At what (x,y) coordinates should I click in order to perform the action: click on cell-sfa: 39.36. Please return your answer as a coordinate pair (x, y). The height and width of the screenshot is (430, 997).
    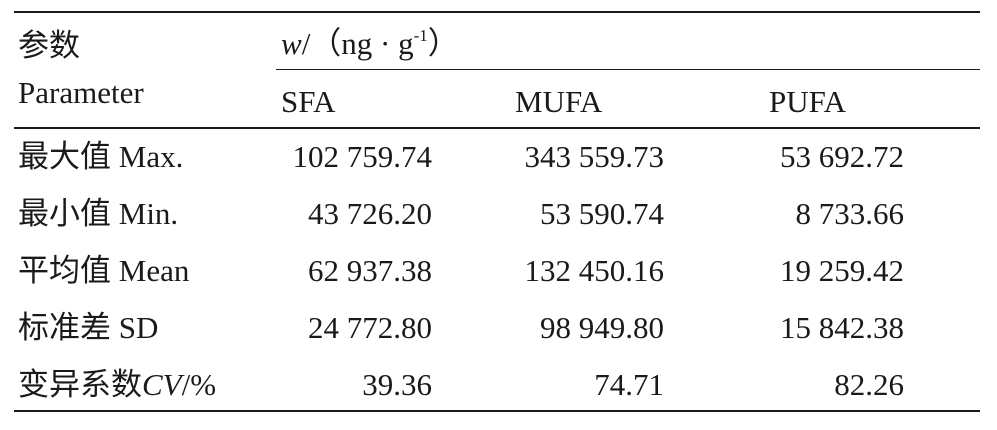
    Looking at the image, I should click on (397, 384).